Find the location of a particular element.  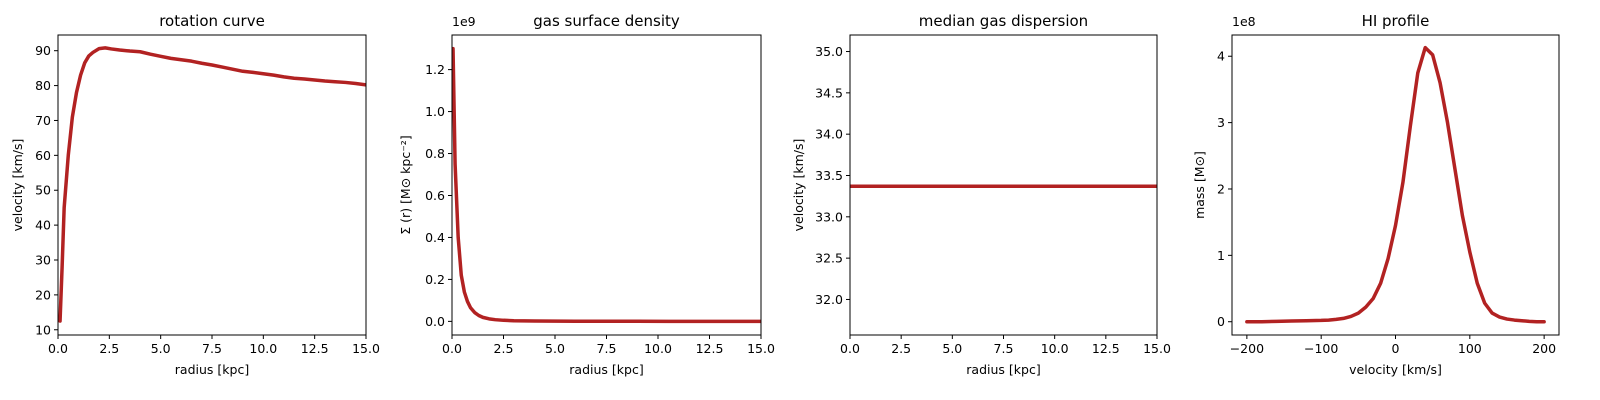

y-tick-label: 60 is located at coordinates (43, 155).